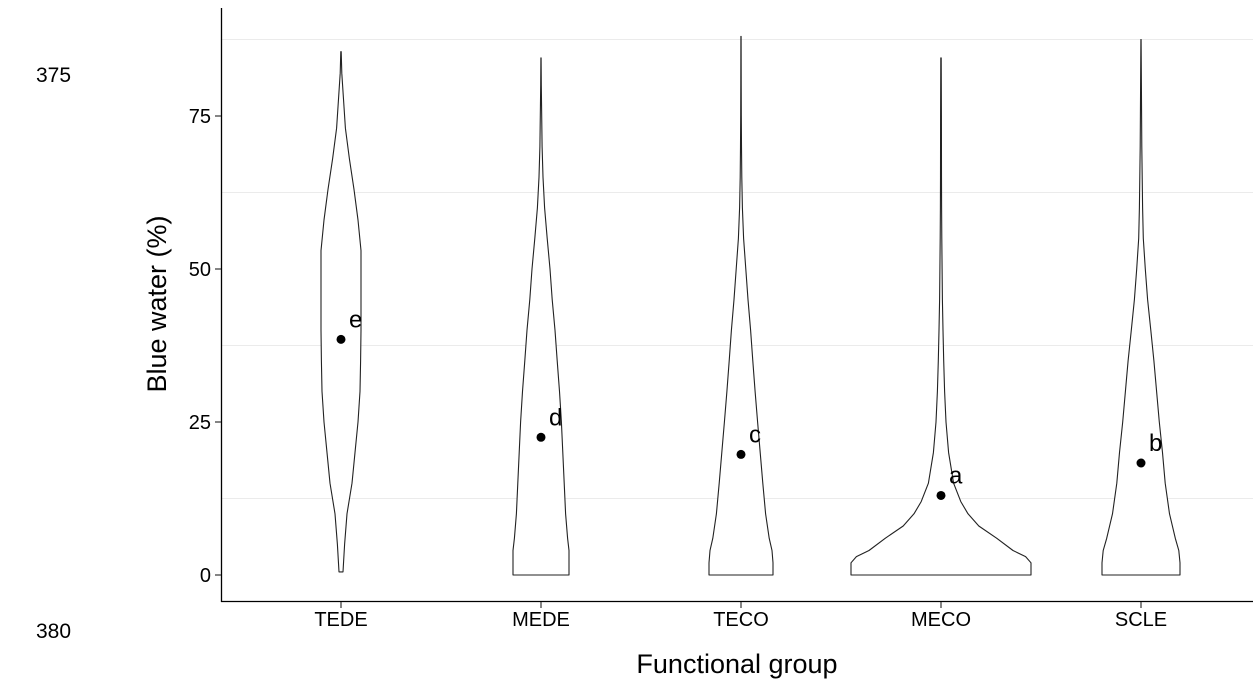 The width and height of the screenshot is (1253, 683). Describe the element at coordinates (741, 305) in the screenshot. I see `violin-teco` at that location.